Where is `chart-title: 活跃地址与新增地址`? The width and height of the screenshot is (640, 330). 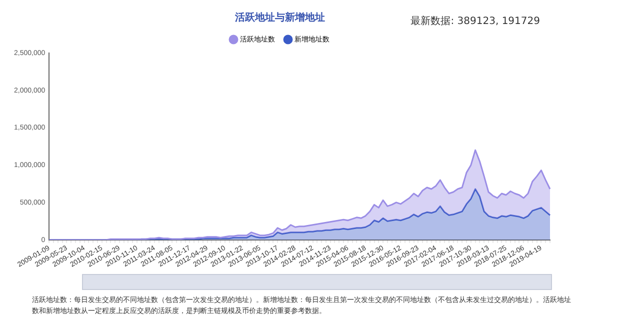
chart-title: 活跃地址与新增地址 is located at coordinates (279, 18).